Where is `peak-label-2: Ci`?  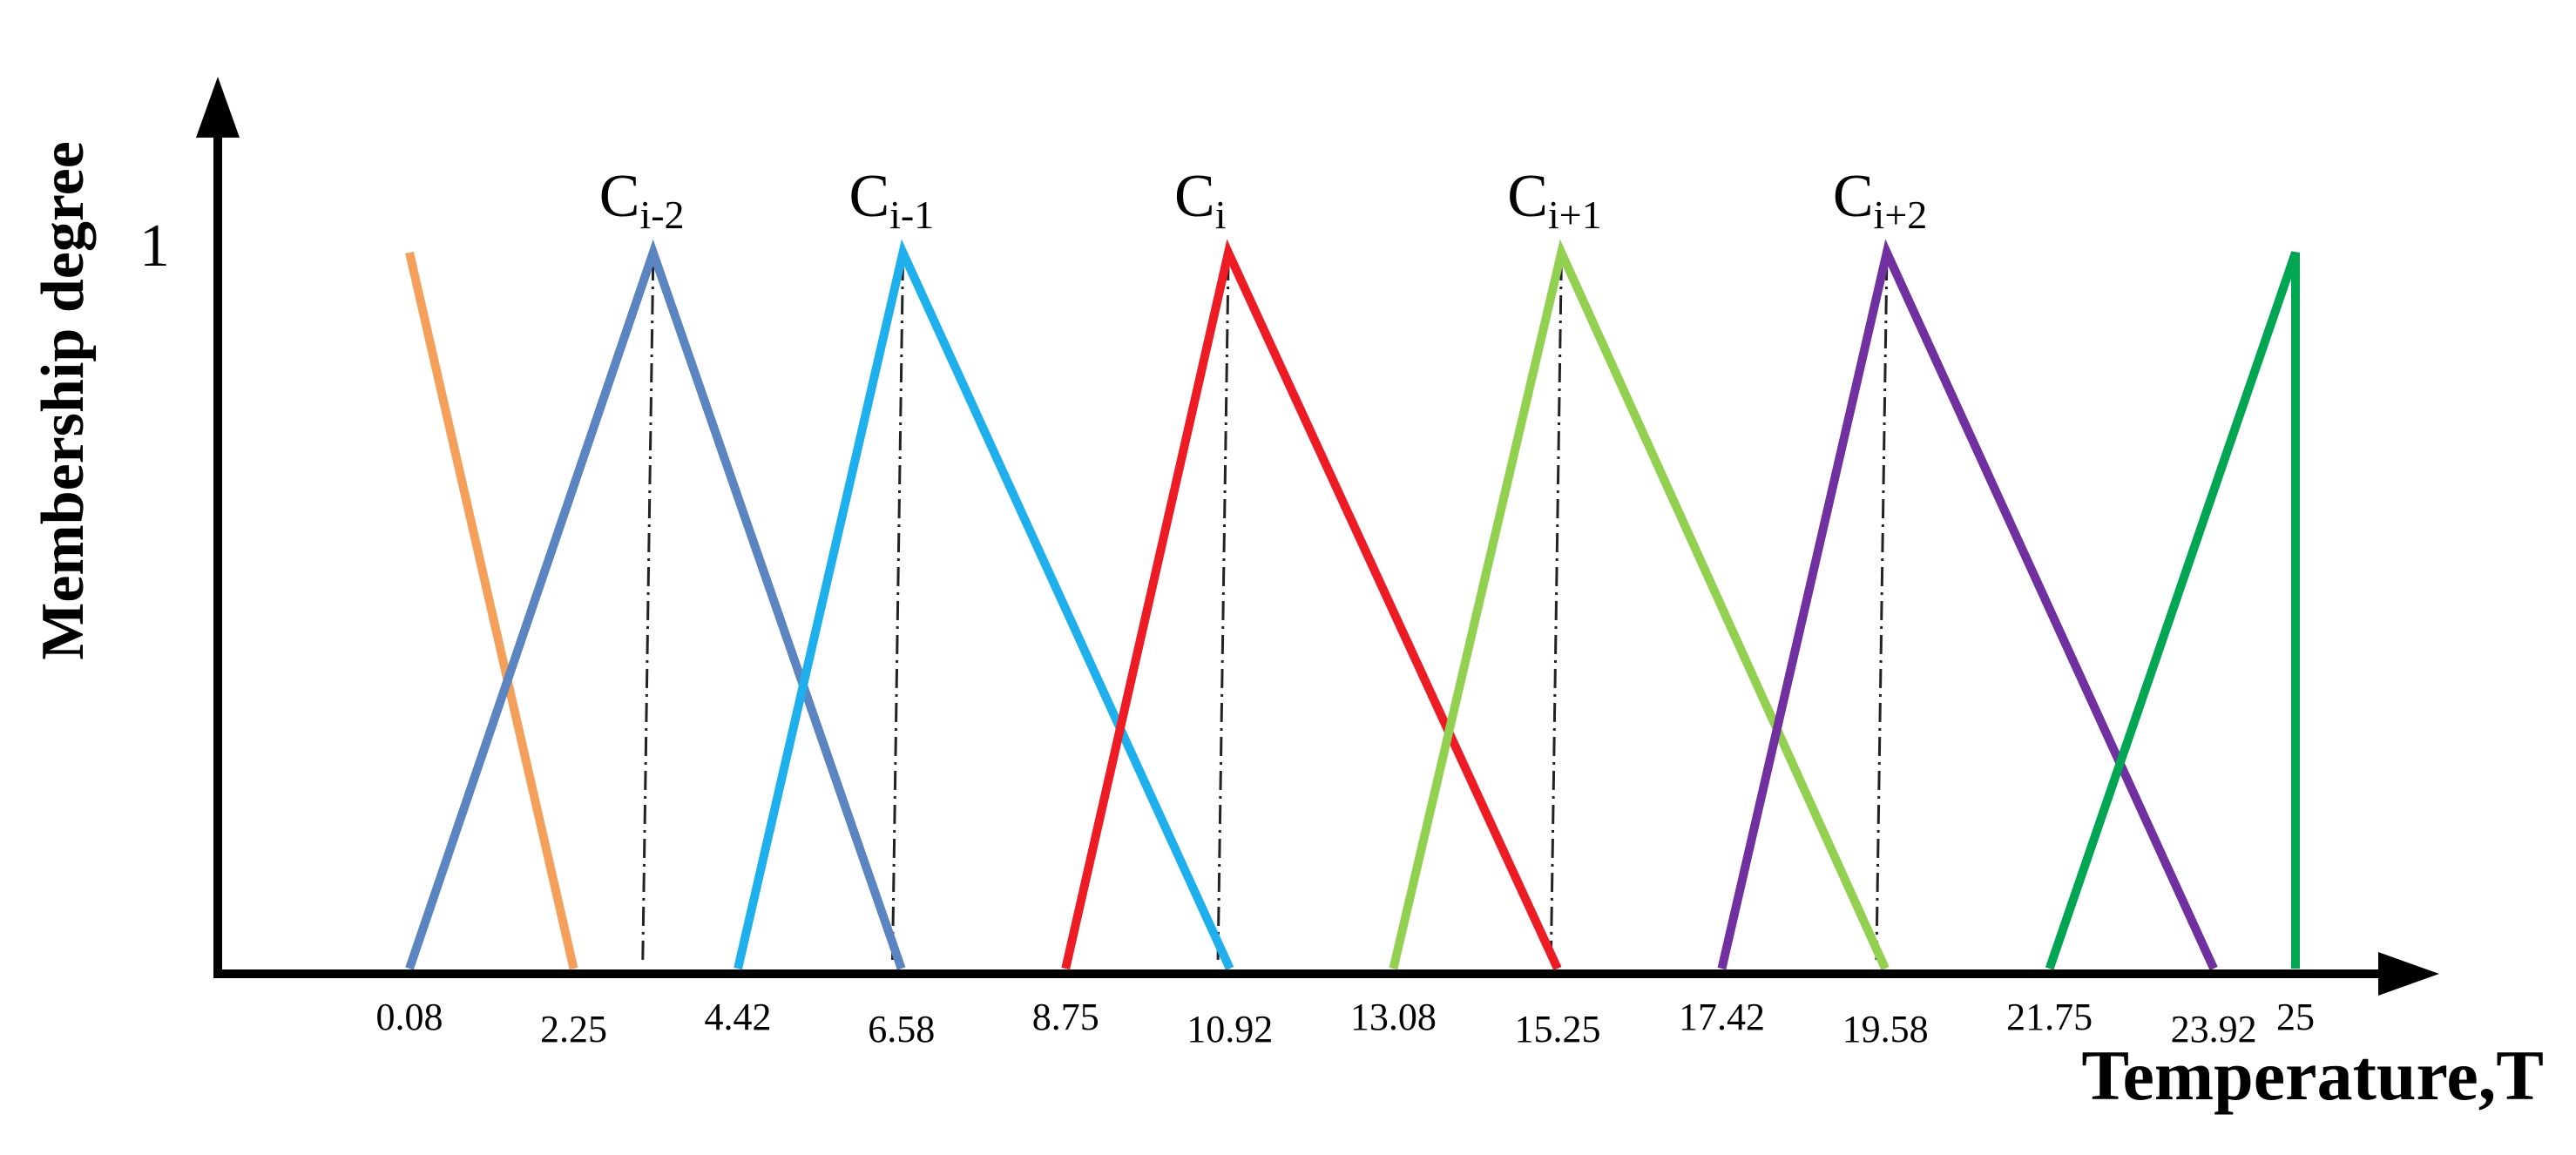 peak-label-2: Ci is located at coordinates (1200, 200).